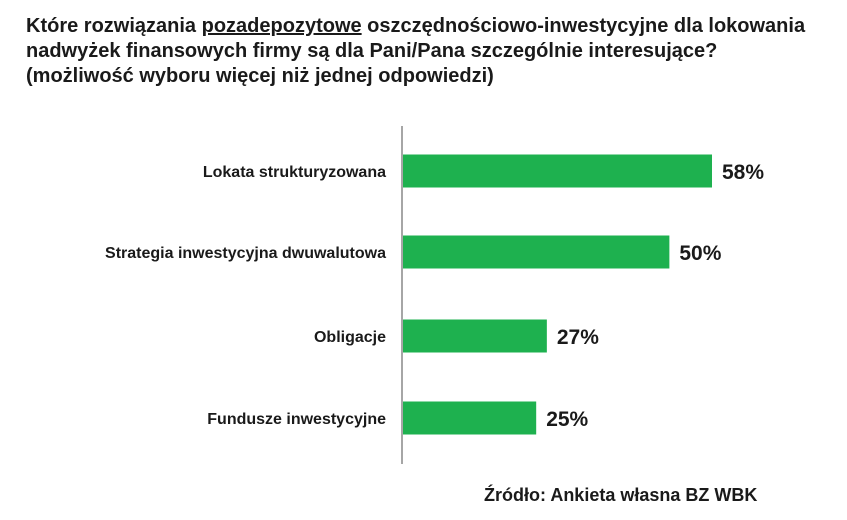  I want to click on value-label-2: 50%, so click(700, 253).